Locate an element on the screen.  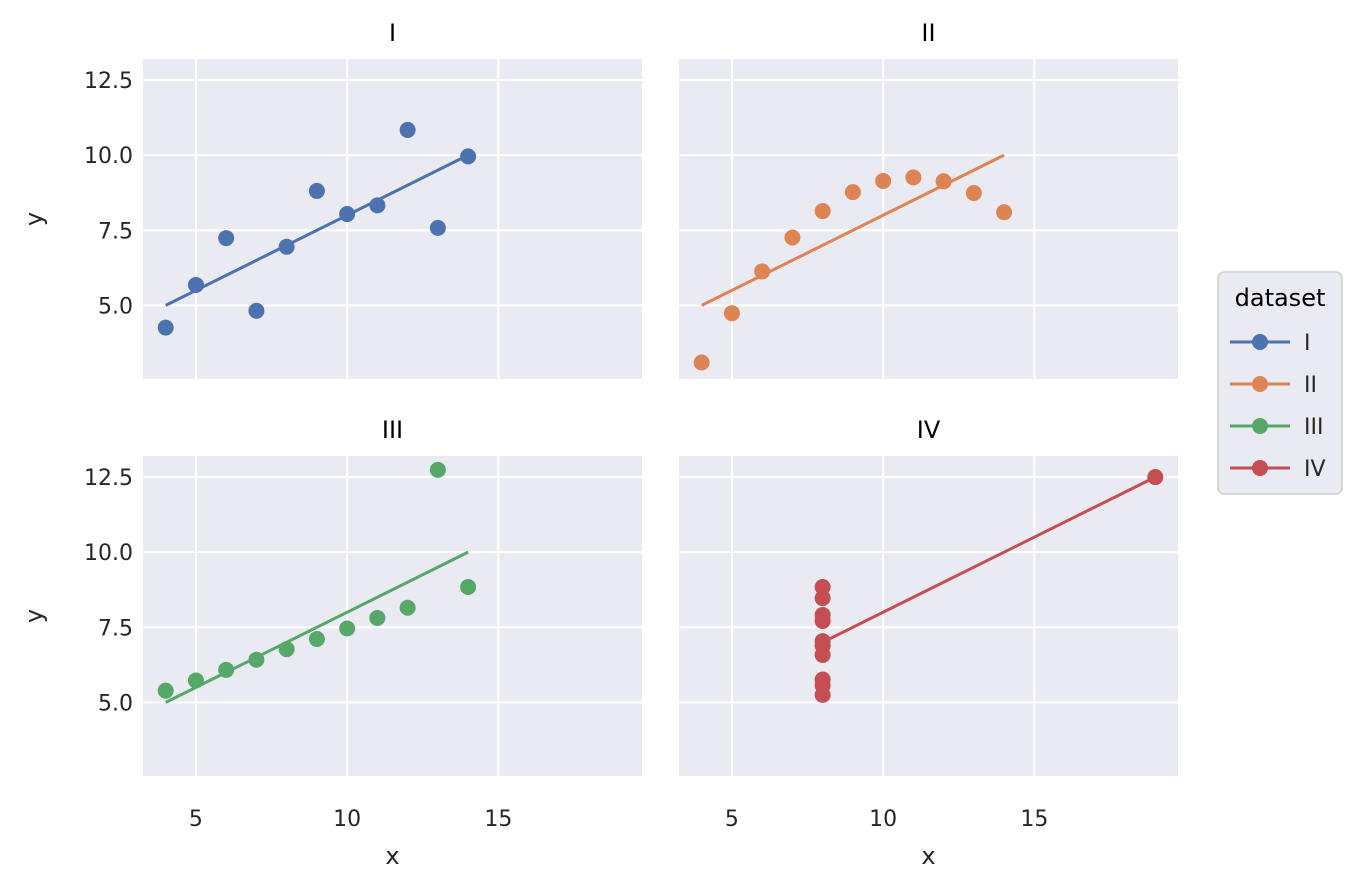
panel-title: IV is located at coordinates (929, 430).